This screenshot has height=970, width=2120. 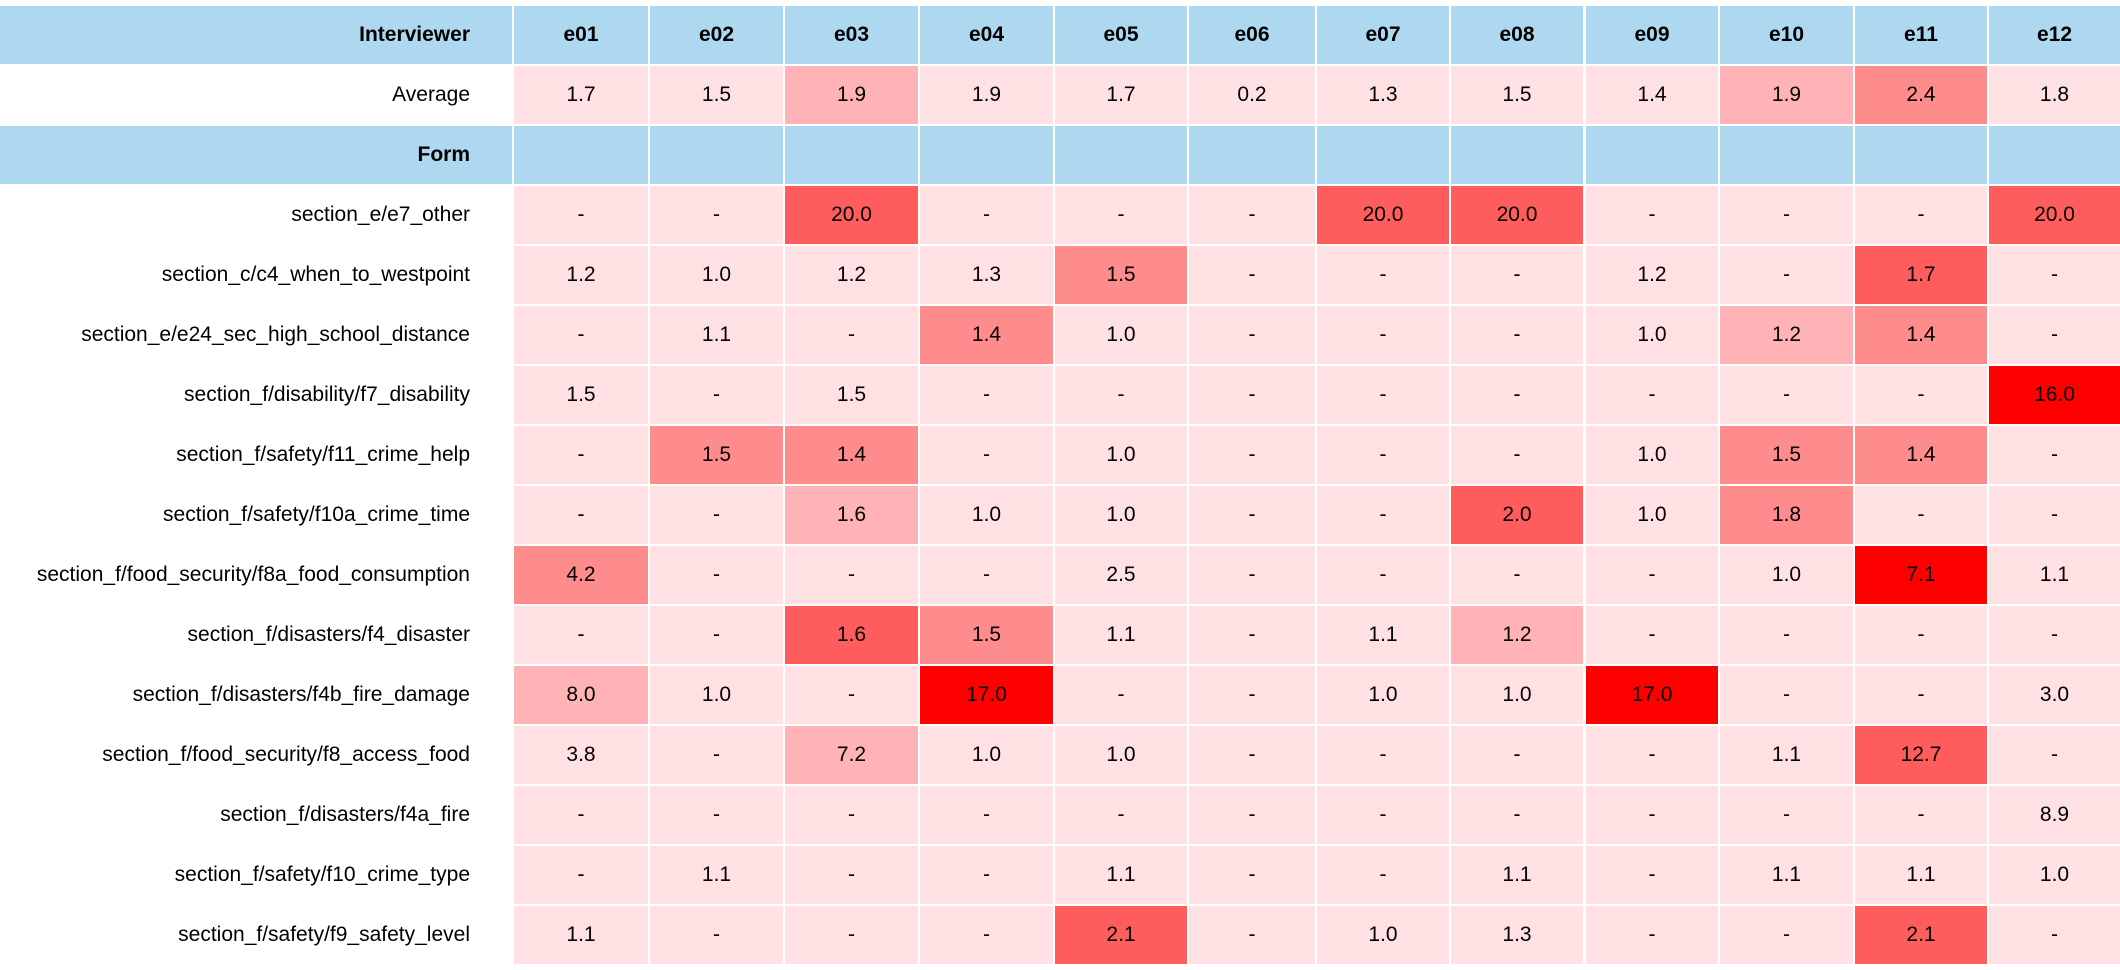 What do you see at coordinates (1252, 155) in the screenshot?
I see `form-header-cell-e06` at bounding box center [1252, 155].